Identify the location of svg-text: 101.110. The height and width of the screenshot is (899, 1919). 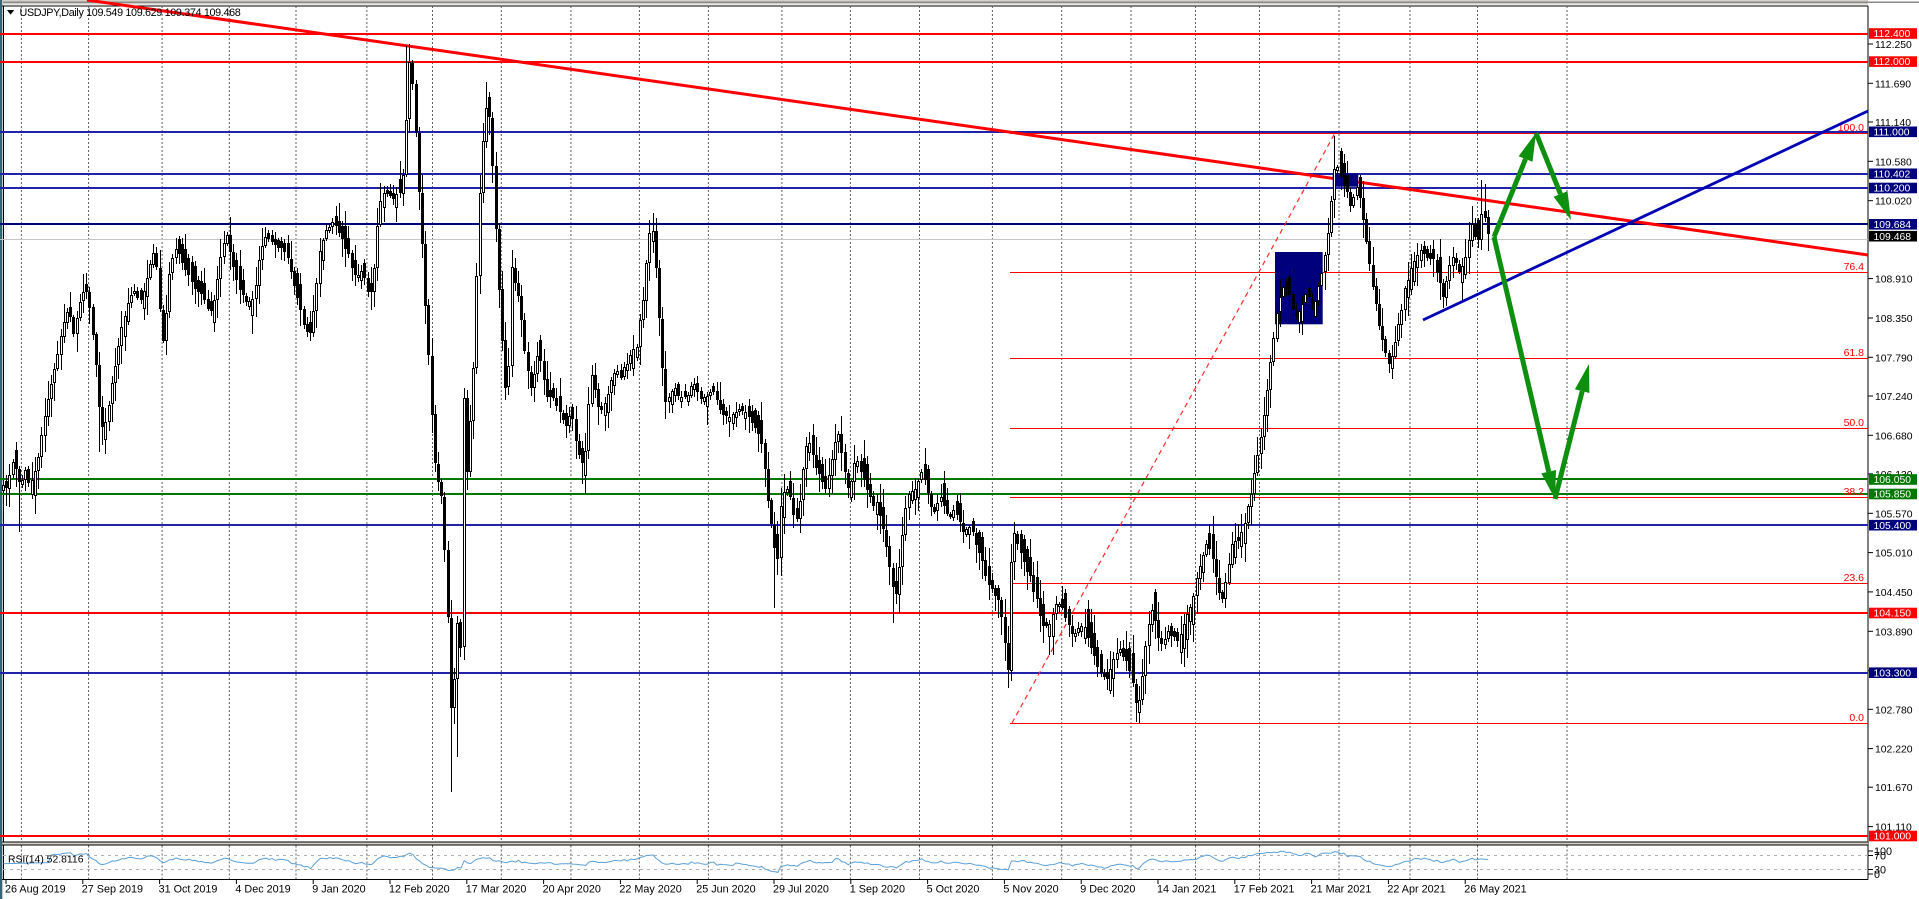
(1893, 828).